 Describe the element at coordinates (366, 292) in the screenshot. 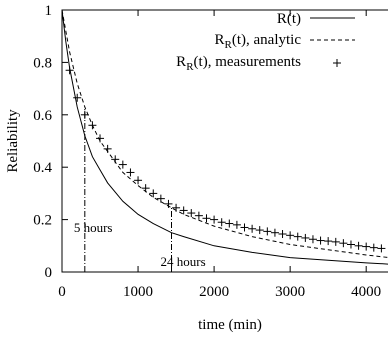

I see `x-tick-label: 4000` at that location.